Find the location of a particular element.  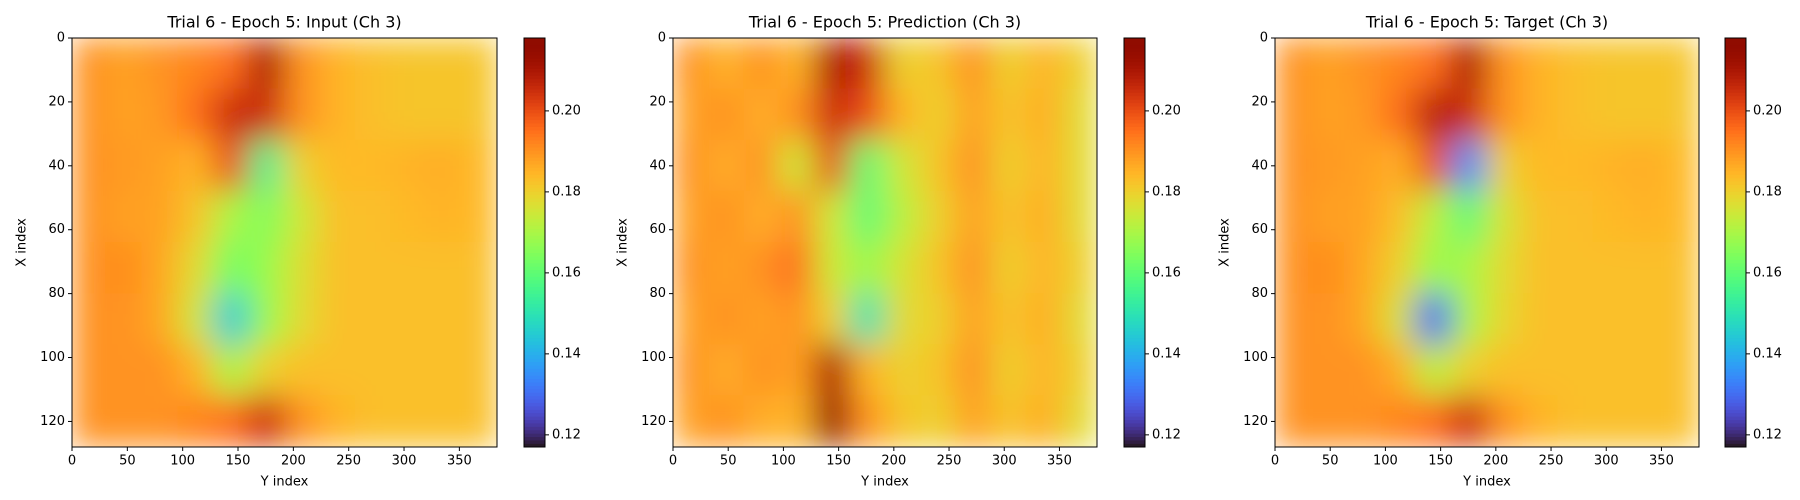

colorbar-frame is located at coordinates (1735, 242).